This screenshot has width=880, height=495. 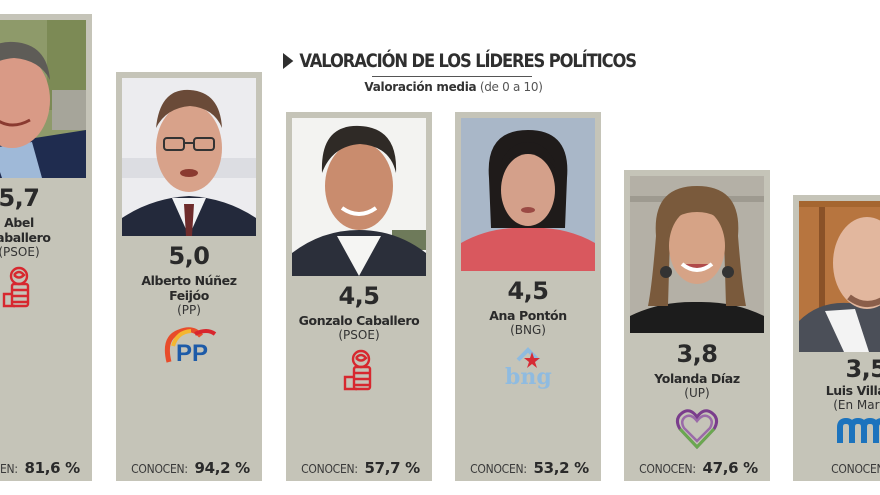 I want to click on leader-name: Luis Villares, so click(x=836, y=390).